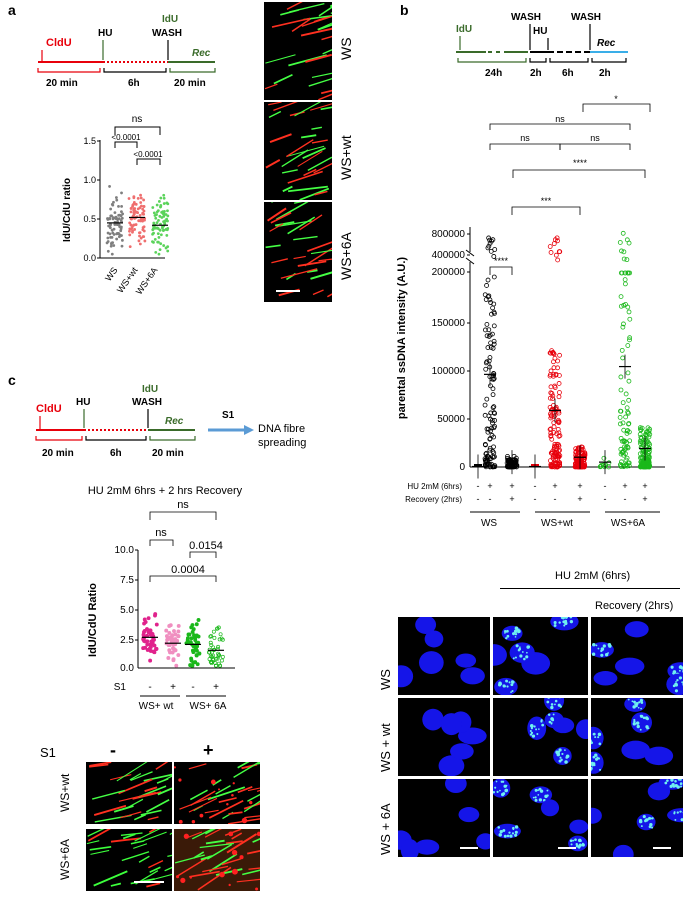  Describe the element at coordinates (444, 818) in the screenshot. I see `nucleus-image-r2-c0` at that location.